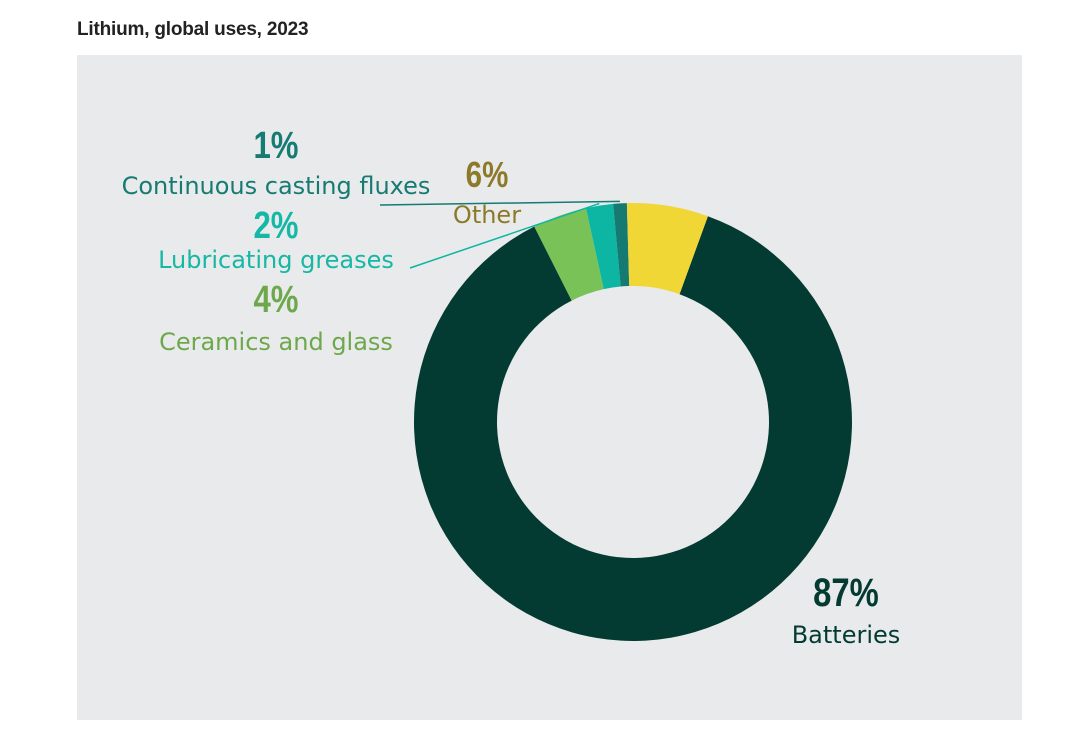 The width and height of the screenshot is (1077, 732). What do you see at coordinates (667, 249) in the screenshot?
I see `slice-other` at bounding box center [667, 249].